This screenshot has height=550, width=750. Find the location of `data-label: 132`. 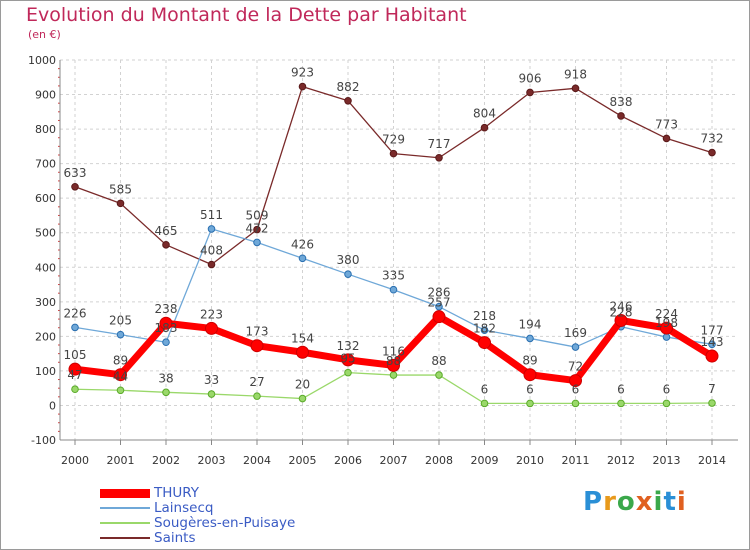

data-label: 132 is located at coordinates (348, 346).